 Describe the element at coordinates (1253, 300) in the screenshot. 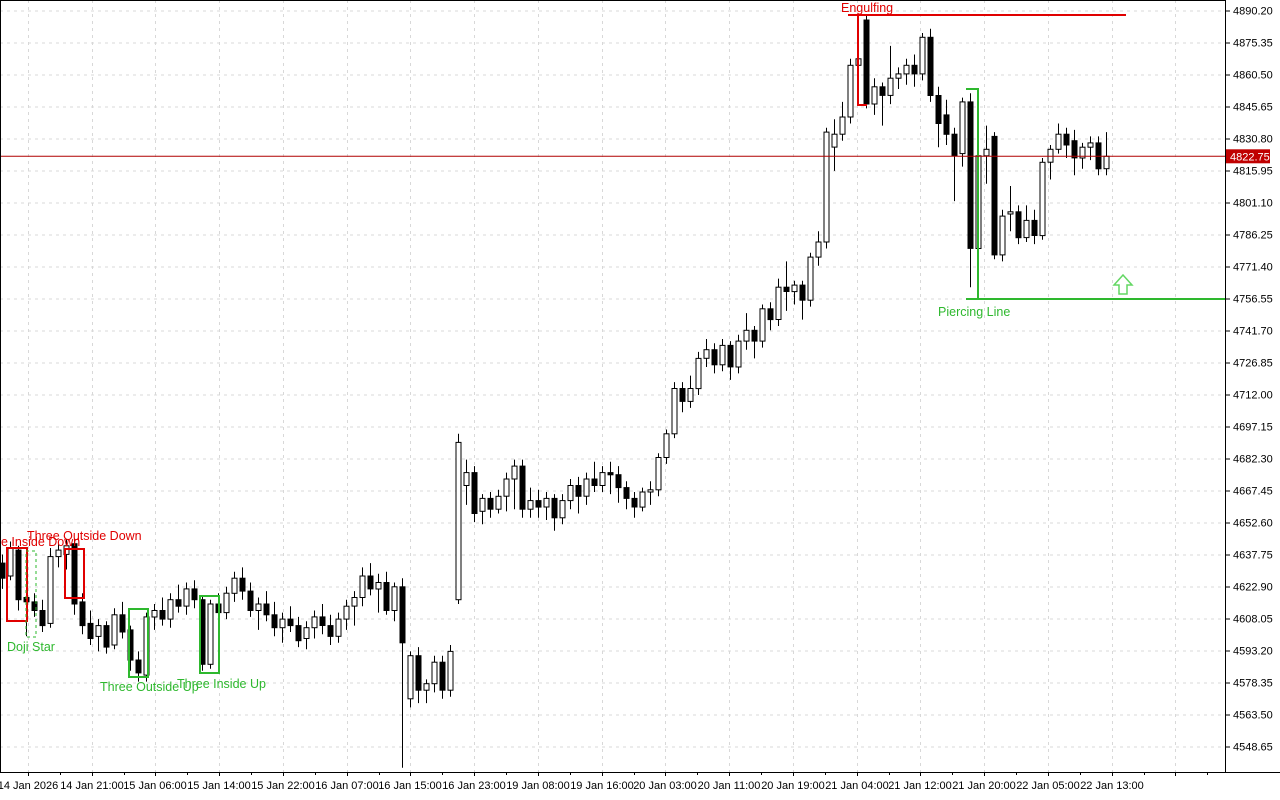

I see `price-tick-label: 4756.55` at that location.